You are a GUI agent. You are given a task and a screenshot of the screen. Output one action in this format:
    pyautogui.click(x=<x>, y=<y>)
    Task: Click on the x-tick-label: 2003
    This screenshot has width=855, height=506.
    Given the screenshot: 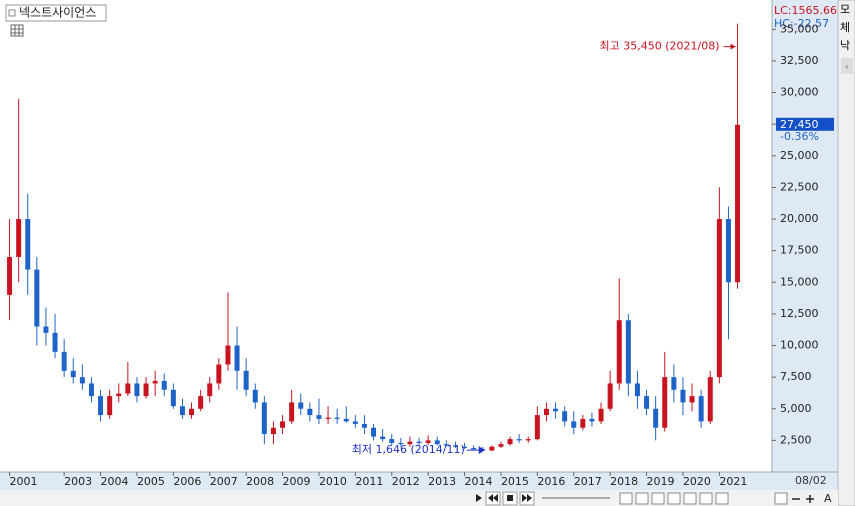 What is the action you would take?
    pyautogui.click(x=78, y=481)
    